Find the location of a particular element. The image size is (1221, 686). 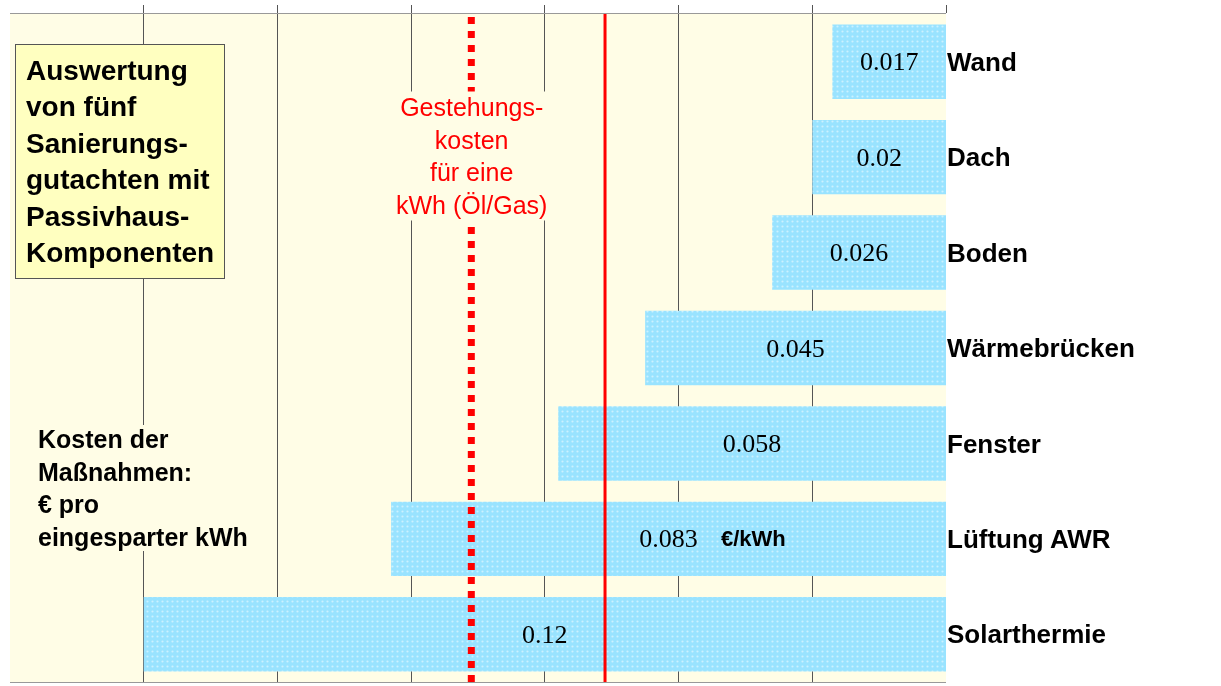

data-label: 0.02 is located at coordinates (879, 157).